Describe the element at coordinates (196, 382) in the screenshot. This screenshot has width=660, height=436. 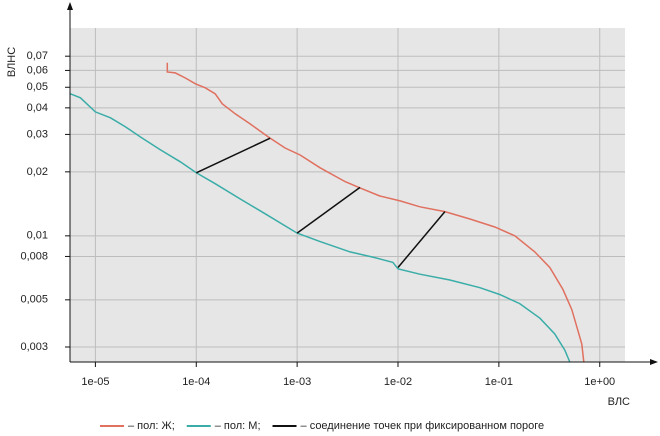
I see `x-tick-label: 1e-04` at that location.